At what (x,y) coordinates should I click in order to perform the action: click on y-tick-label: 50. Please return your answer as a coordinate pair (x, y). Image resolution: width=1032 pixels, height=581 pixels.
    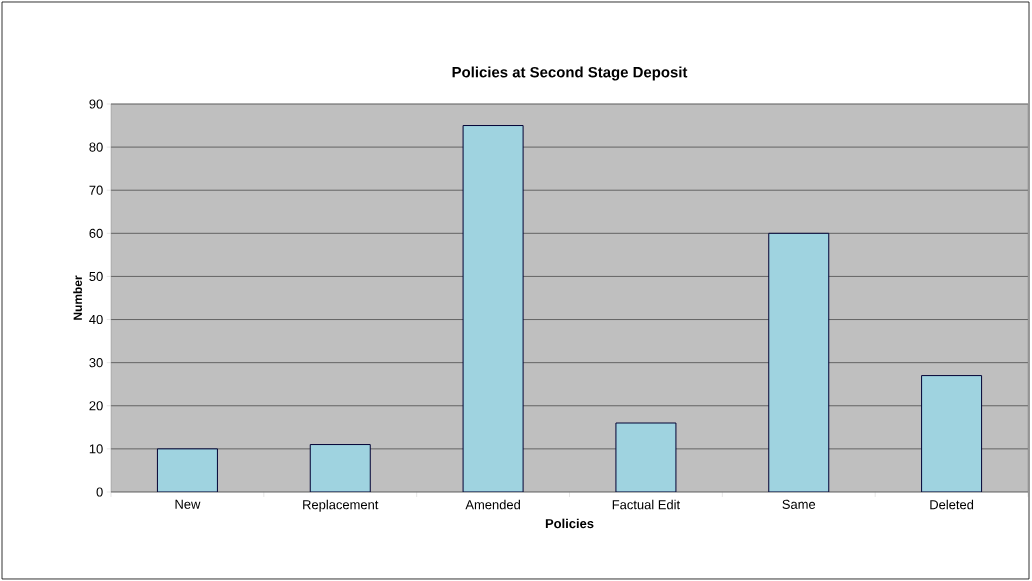
    Looking at the image, I should click on (96, 276).